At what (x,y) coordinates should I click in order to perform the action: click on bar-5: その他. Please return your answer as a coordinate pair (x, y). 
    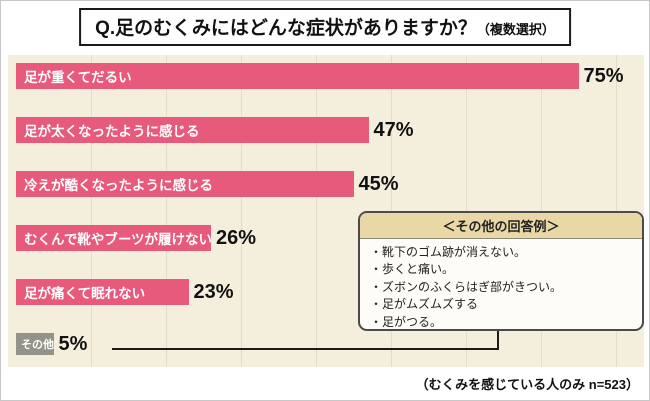
    Looking at the image, I should click on (35, 344).